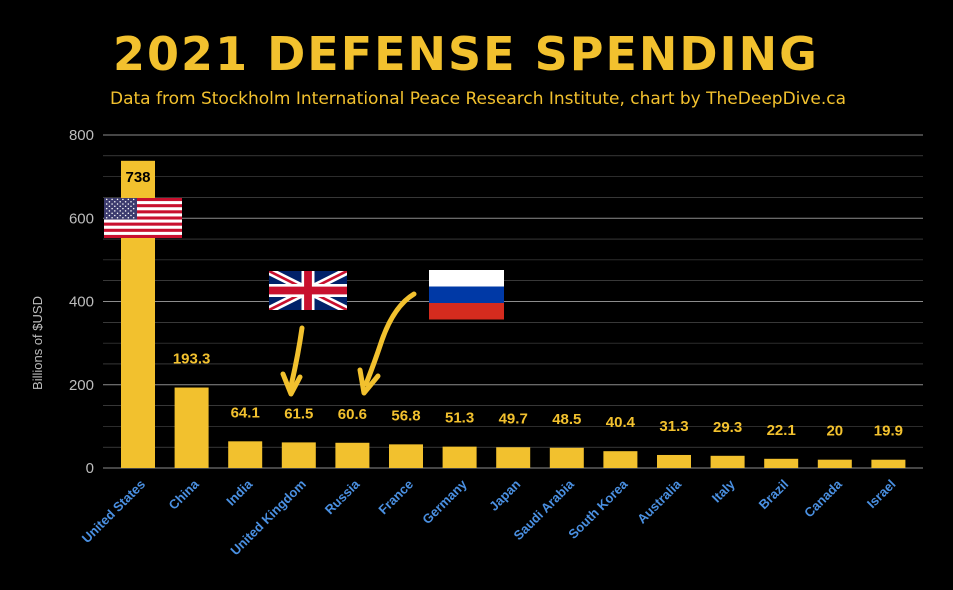  What do you see at coordinates (192, 359) in the screenshot?
I see `value-label: 193.3` at bounding box center [192, 359].